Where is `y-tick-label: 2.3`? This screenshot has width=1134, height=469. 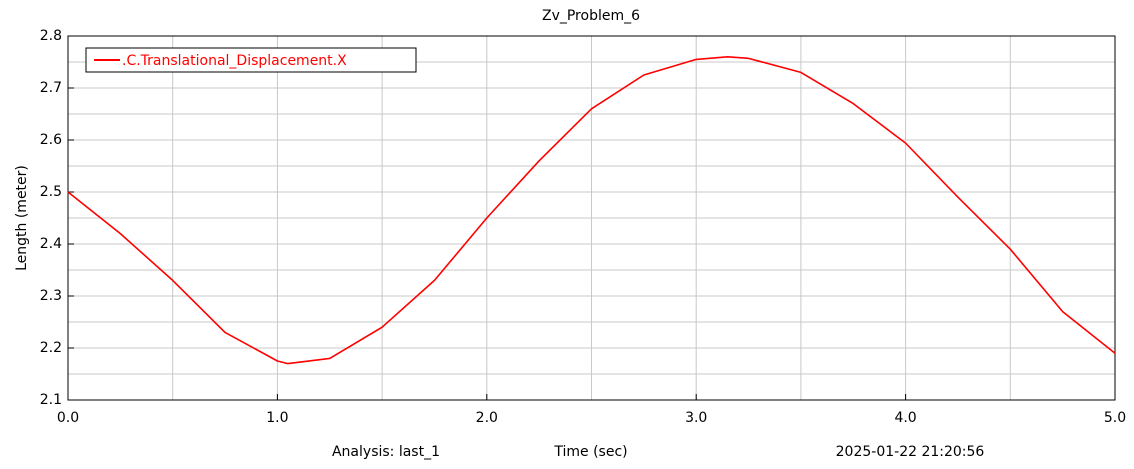 y-tick-label: 2.3 is located at coordinates (51, 296).